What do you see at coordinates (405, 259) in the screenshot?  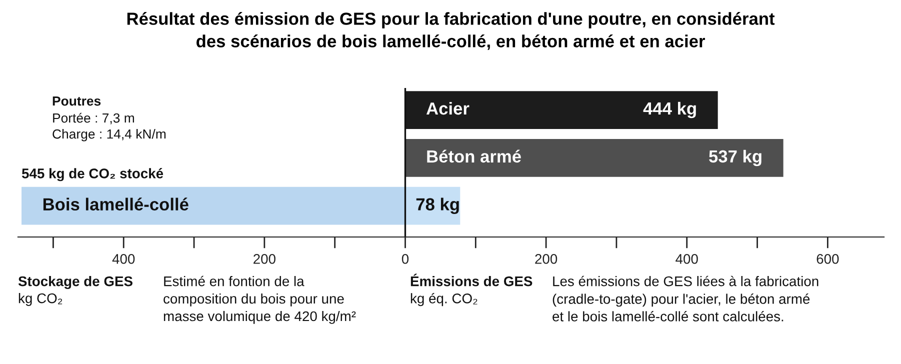 I see `x-tick-label: 0` at bounding box center [405, 259].